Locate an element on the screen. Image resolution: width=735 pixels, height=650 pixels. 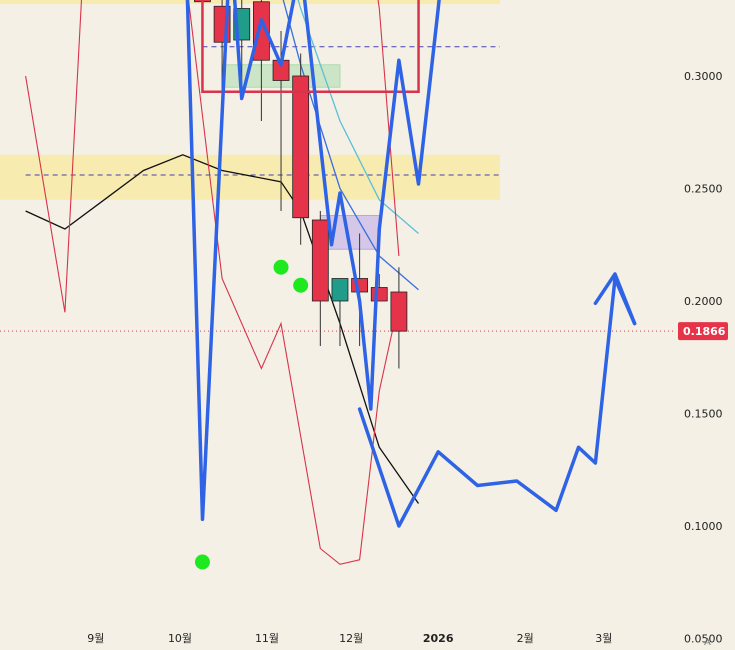
price-tick-label: 0.1500 is located at coordinates (703, 414).